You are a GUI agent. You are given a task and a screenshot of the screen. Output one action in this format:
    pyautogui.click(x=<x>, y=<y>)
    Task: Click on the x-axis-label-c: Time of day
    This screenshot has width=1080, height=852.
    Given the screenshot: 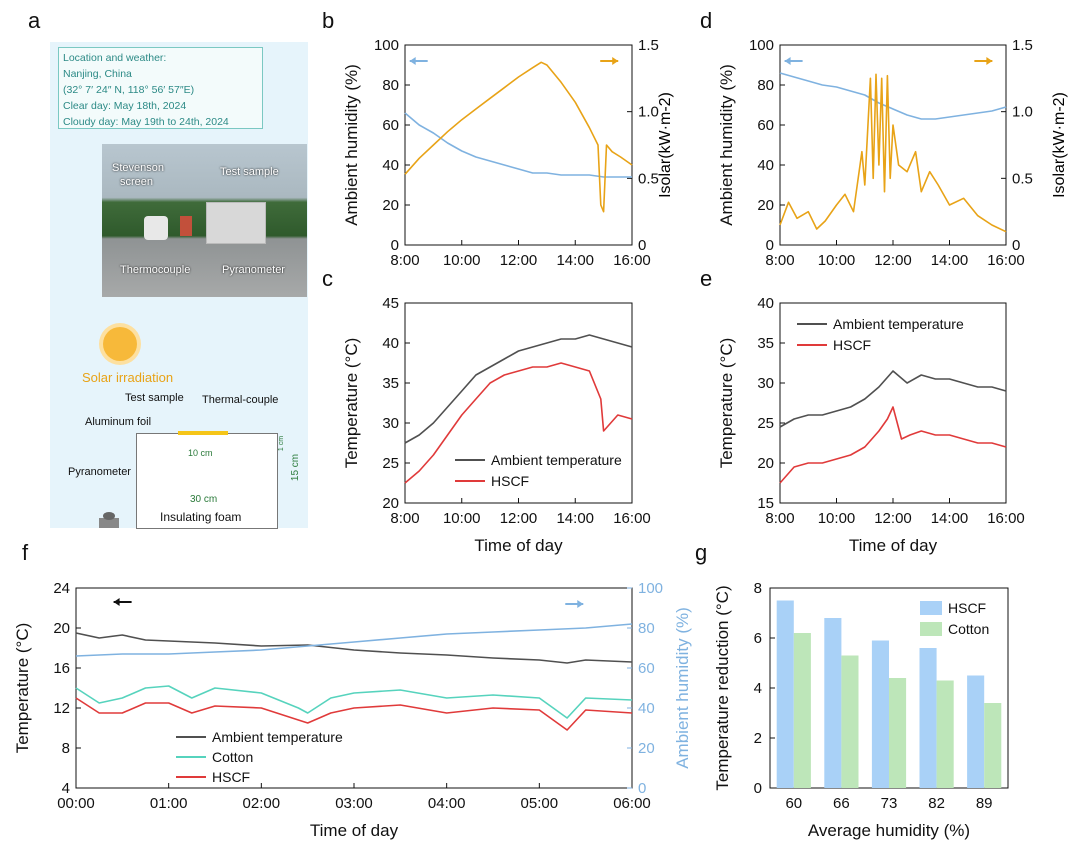 What is the action you would take?
    pyautogui.click(x=518, y=545)
    